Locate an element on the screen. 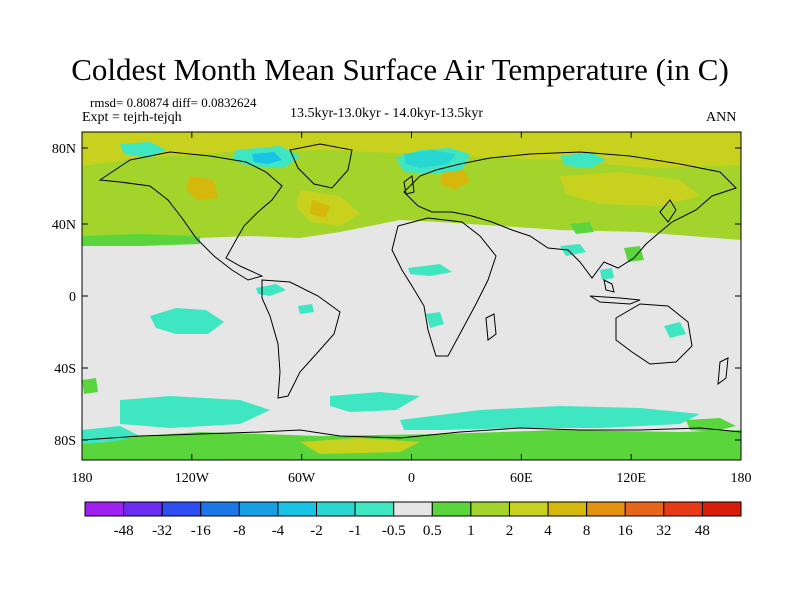 The height and width of the screenshot is (600, 800). lat-tick-label: 40N is located at coordinates (64, 225).